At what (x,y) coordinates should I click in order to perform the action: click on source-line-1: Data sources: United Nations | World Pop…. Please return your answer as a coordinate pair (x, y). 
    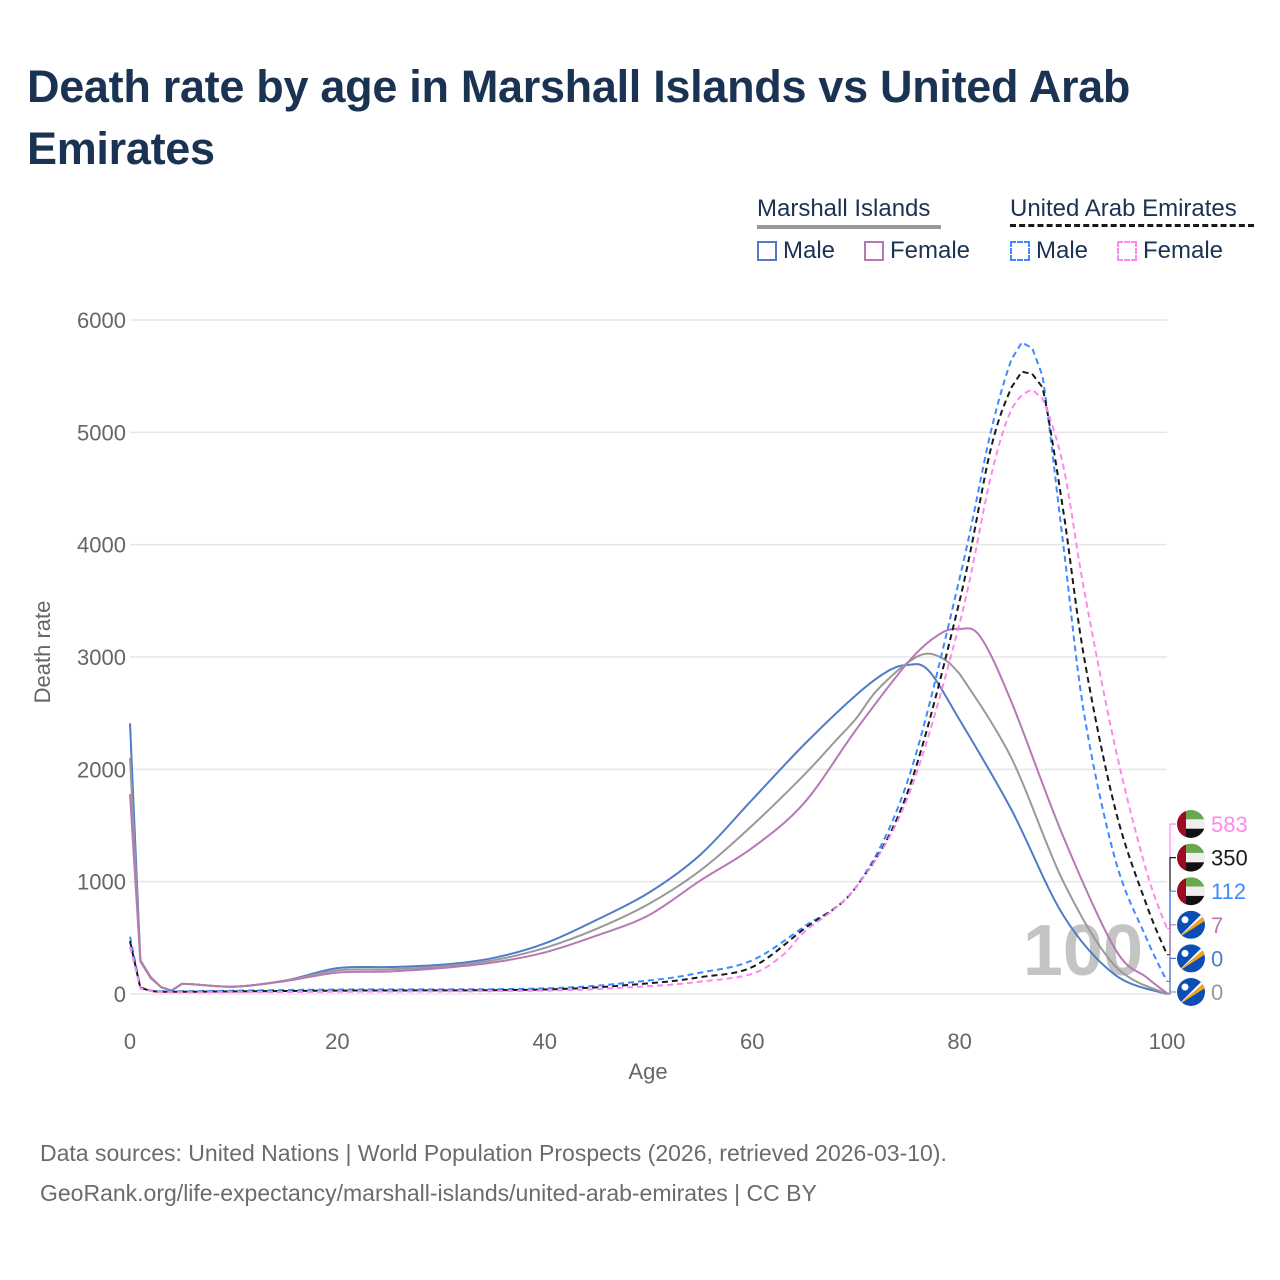
    Looking at the image, I should click on (493, 1153).